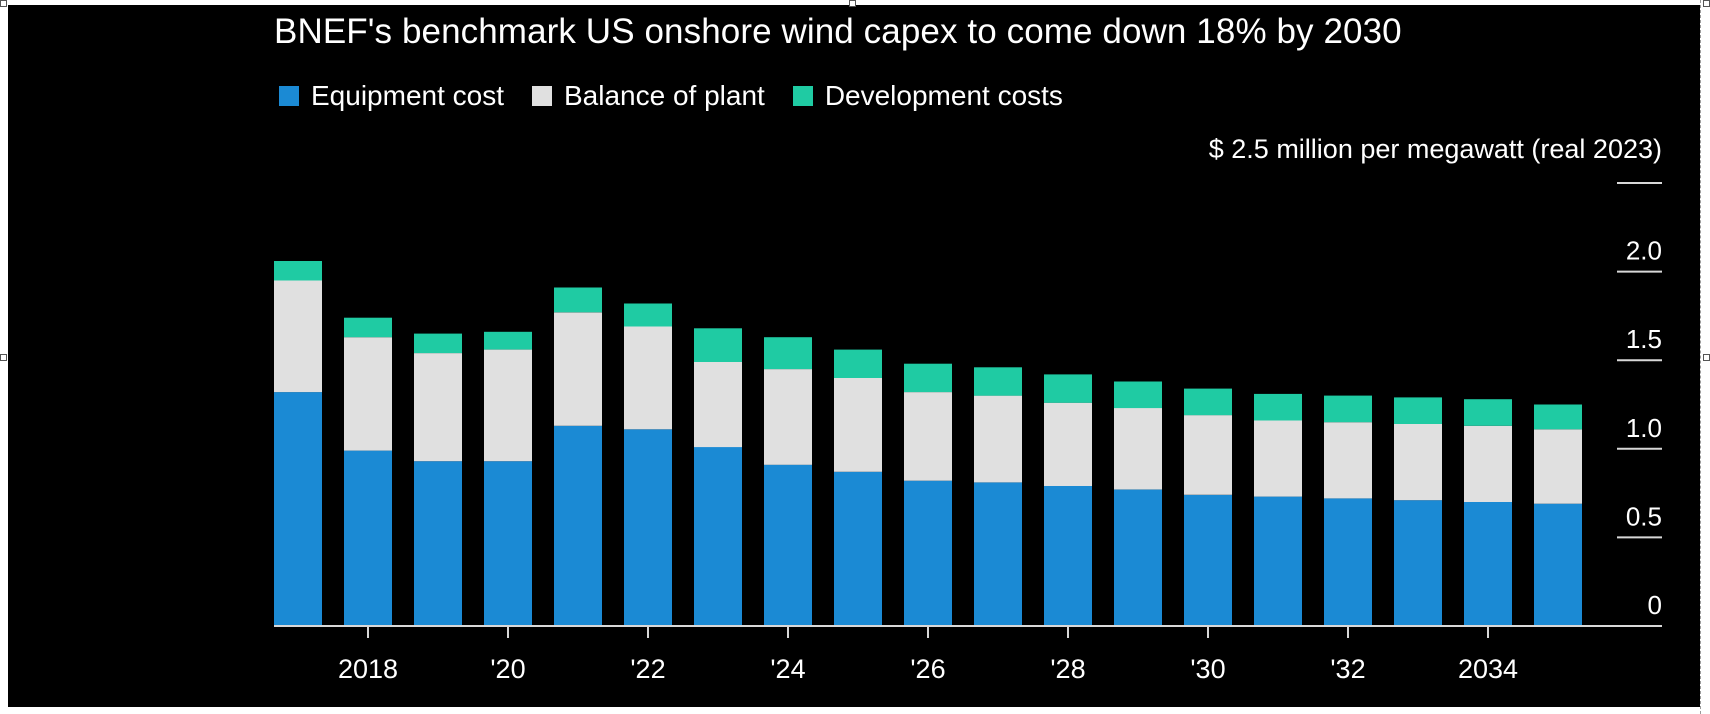 The image size is (1710, 714). Describe the element at coordinates (927, 669) in the screenshot. I see `x-tick-label-2026: '26` at that location.